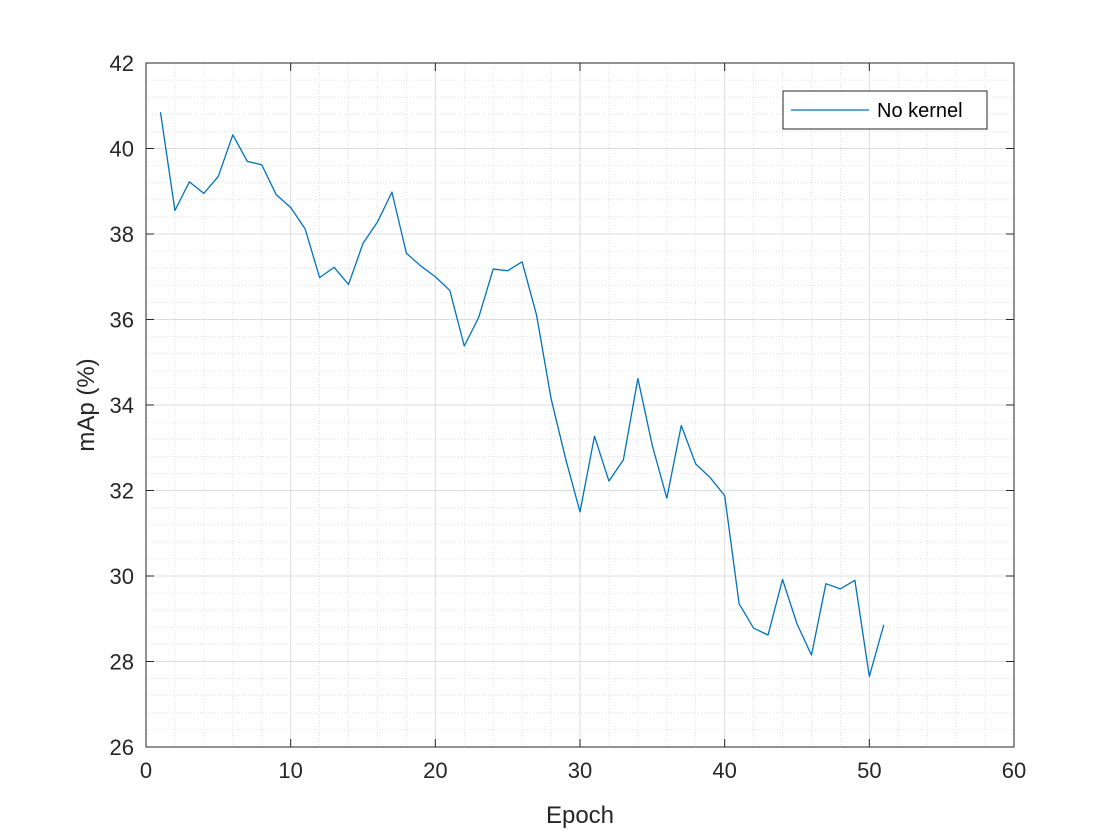 The image size is (1120, 840). What do you see at coordinates (435, 770) in the screenshot?
I see `x-tick-label: 20` at bounding box center [435, 770].